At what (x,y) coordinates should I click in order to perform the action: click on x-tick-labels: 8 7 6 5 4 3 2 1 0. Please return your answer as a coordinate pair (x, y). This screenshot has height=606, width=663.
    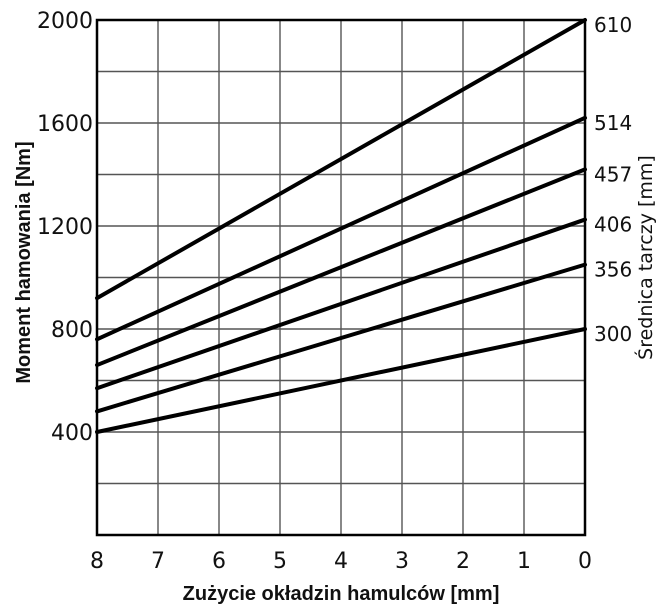
    Looking at the image, I should click on (341, 561).